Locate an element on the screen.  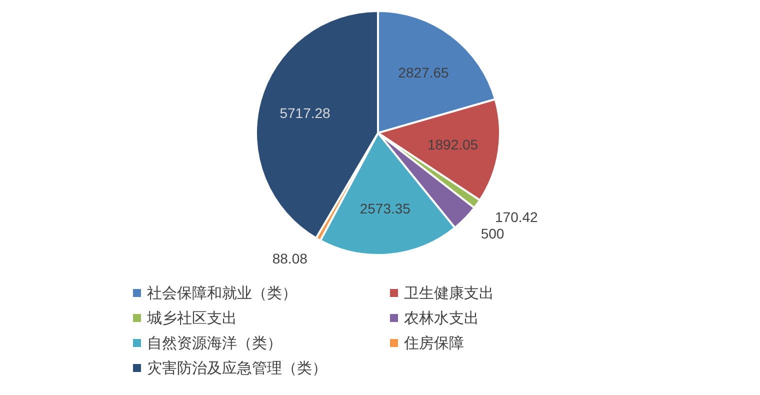
legend-label: 住房保障 is located at coordinates (433, 343).